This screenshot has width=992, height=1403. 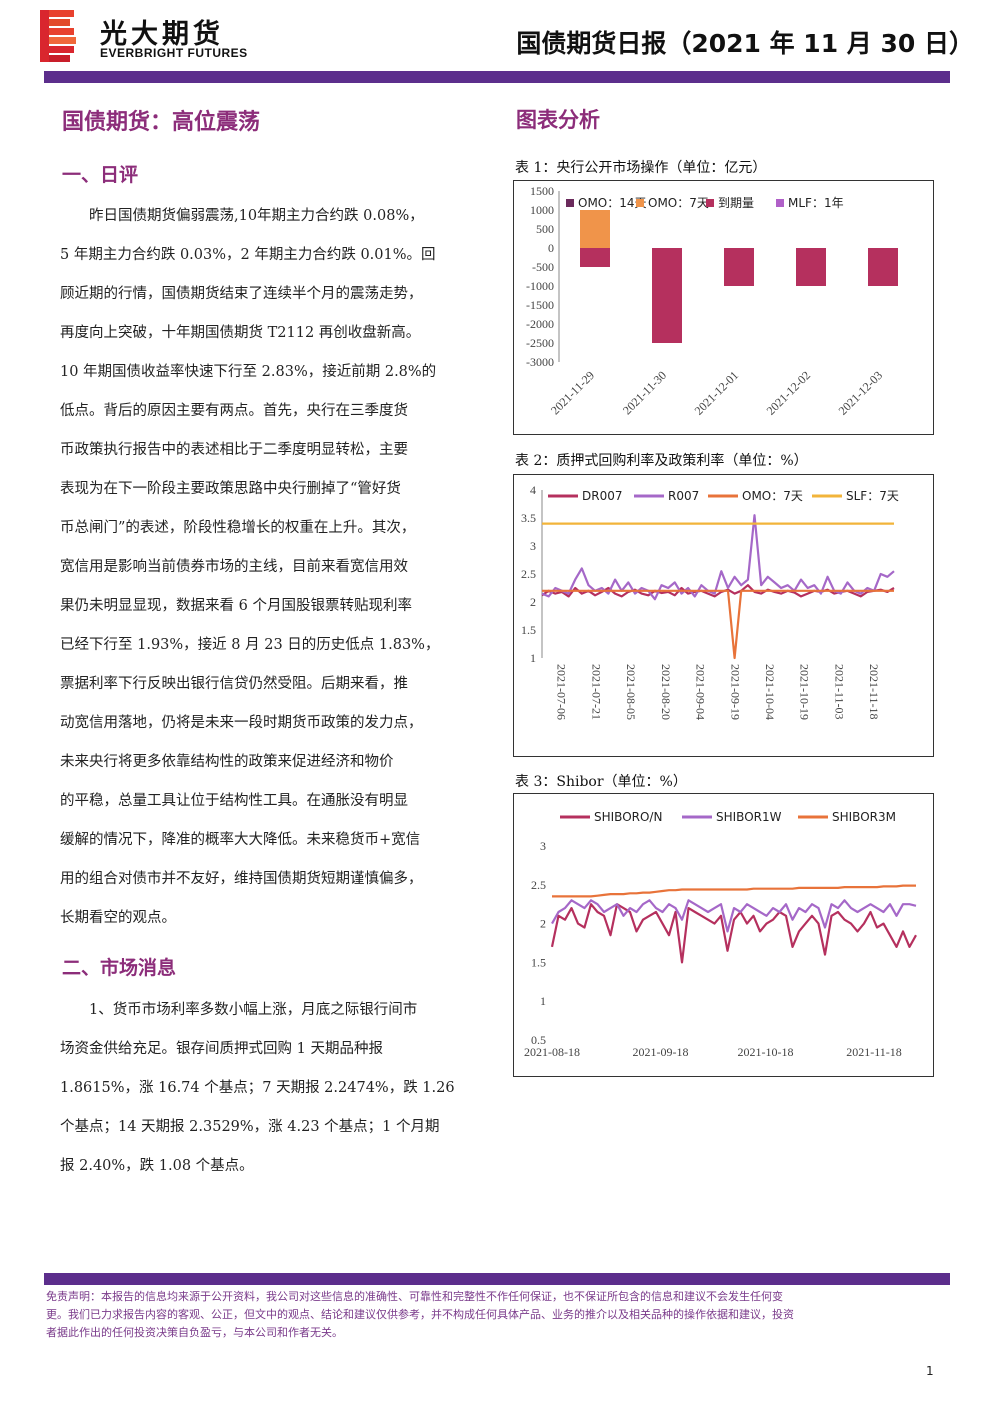 What do you see at coordinates (241, 879) in the screenshot?
I see `text-line: 用的组合对债市并不友好，维持国债期货短期谨慎偏多，` at bounding box center [241, 879].